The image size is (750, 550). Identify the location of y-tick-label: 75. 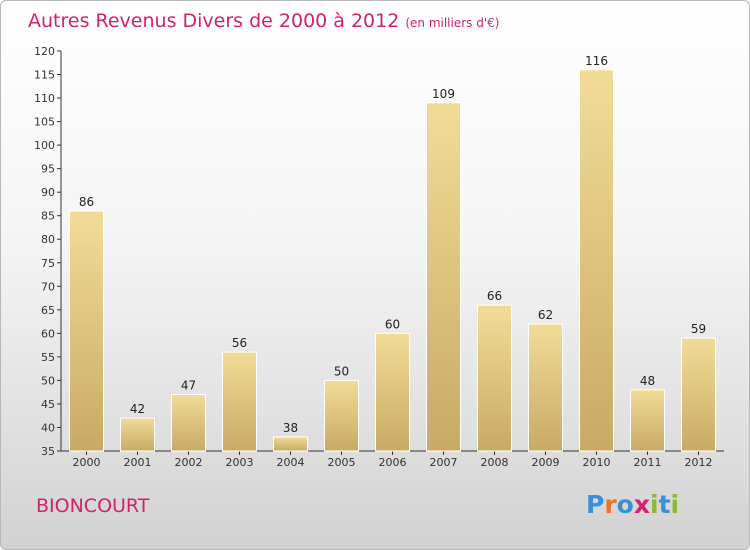
(48, 263).